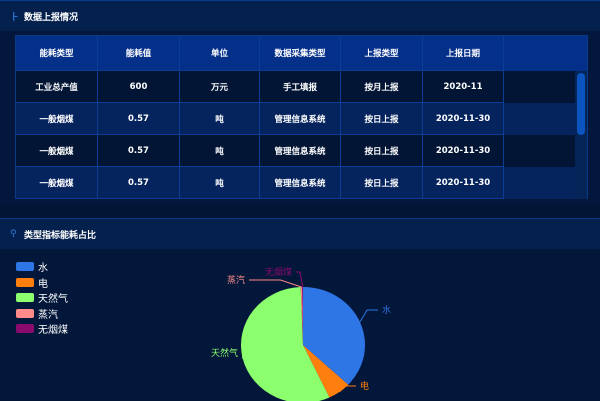  Describe the element at coordinates (236, 280) in the screenshot. I see `slice-label: 蒸汽` at that location.